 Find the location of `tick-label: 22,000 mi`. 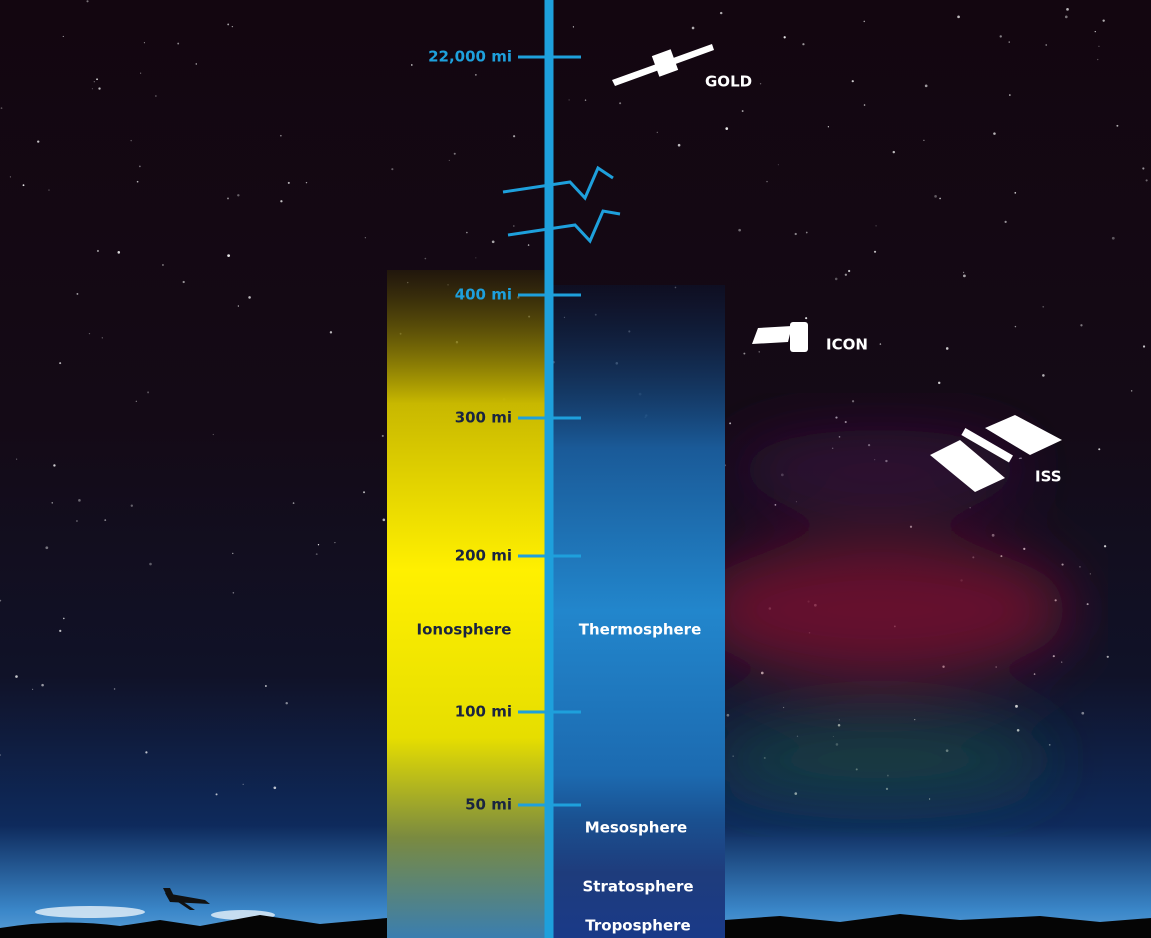

tick-label: 22,000 mi is located at coordinates (470, 57).